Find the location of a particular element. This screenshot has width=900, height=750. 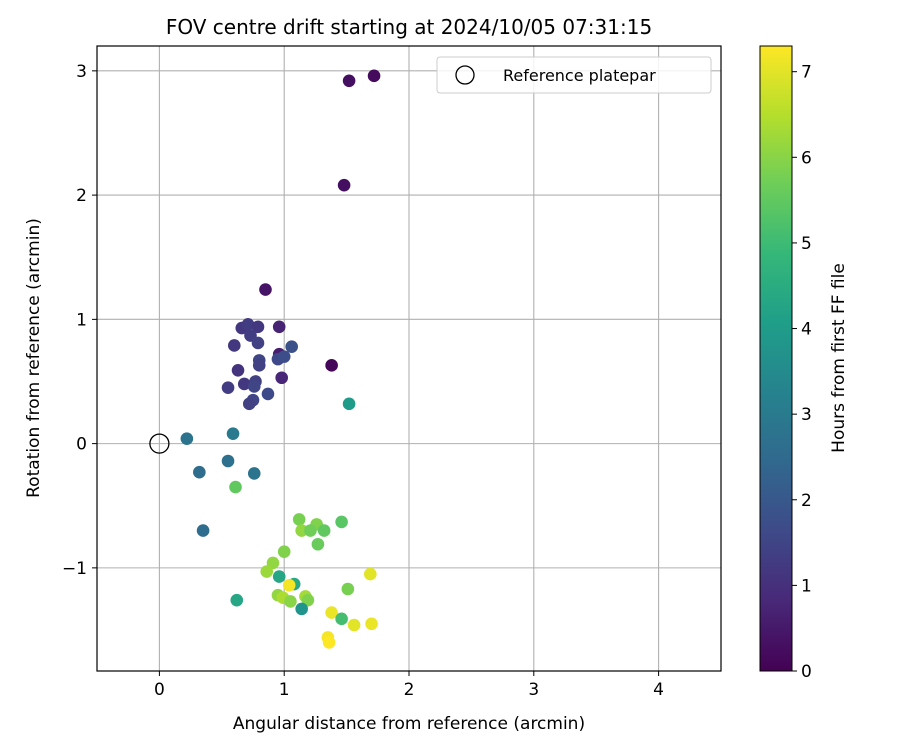

legend-box is located at coordinates (574, 75).